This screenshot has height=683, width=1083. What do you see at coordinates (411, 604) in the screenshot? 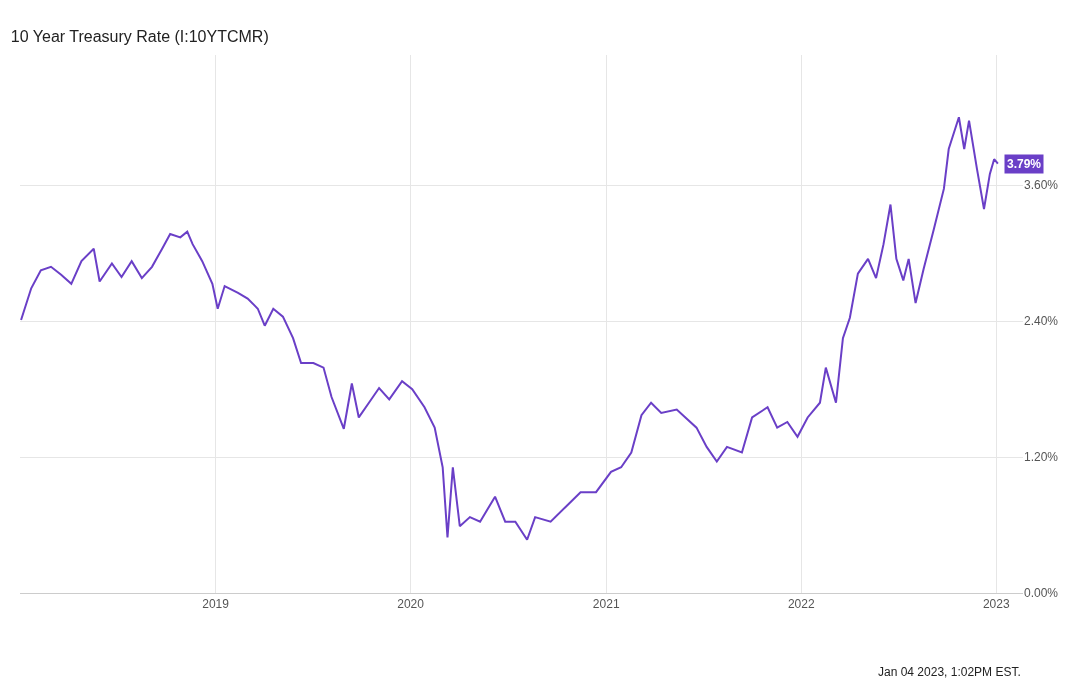
I see `x-tick-label: 2020` at bounding box center [411, 604].